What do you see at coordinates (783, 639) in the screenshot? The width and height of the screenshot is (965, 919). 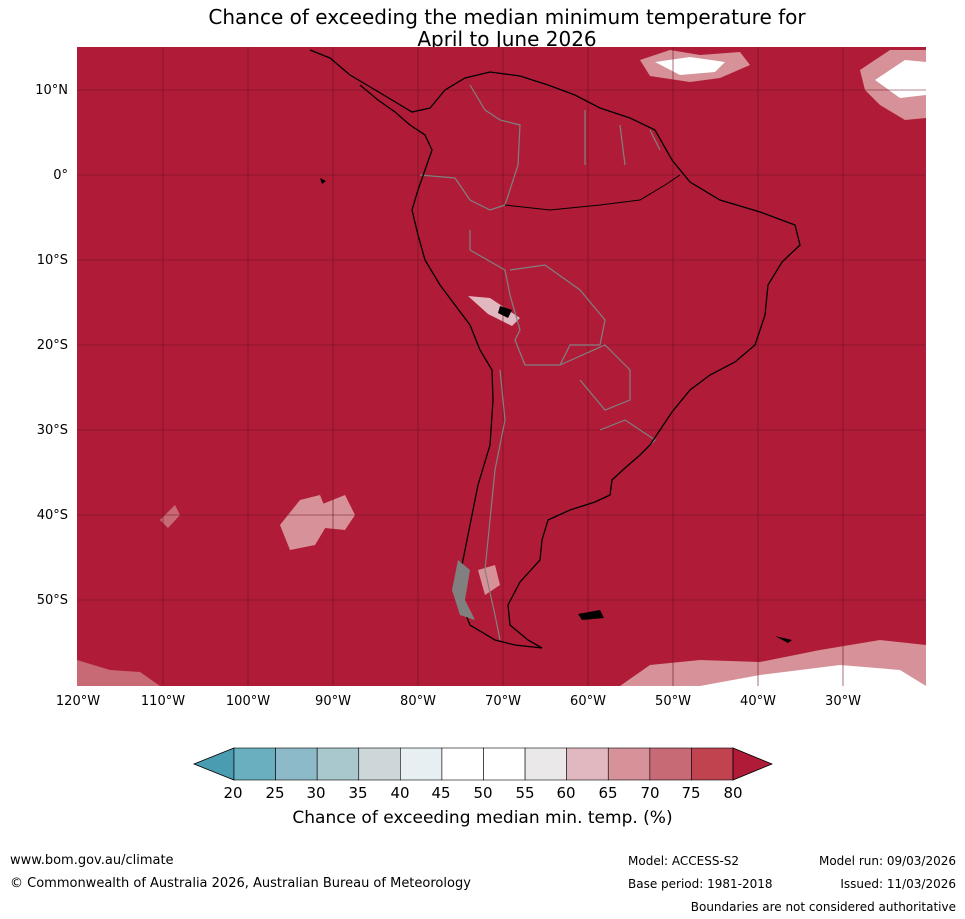 I see `south-georgia` at bounding box center [783, 639].